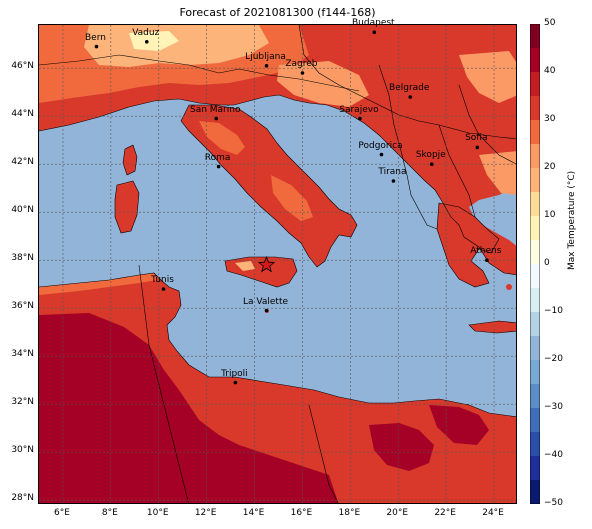 This screenshot has width=592, height=529. What do you see at coordinates (61, 513) in the screenshot?
I see `lon-tick-label: 6°E` at bounding box center [61, 513].